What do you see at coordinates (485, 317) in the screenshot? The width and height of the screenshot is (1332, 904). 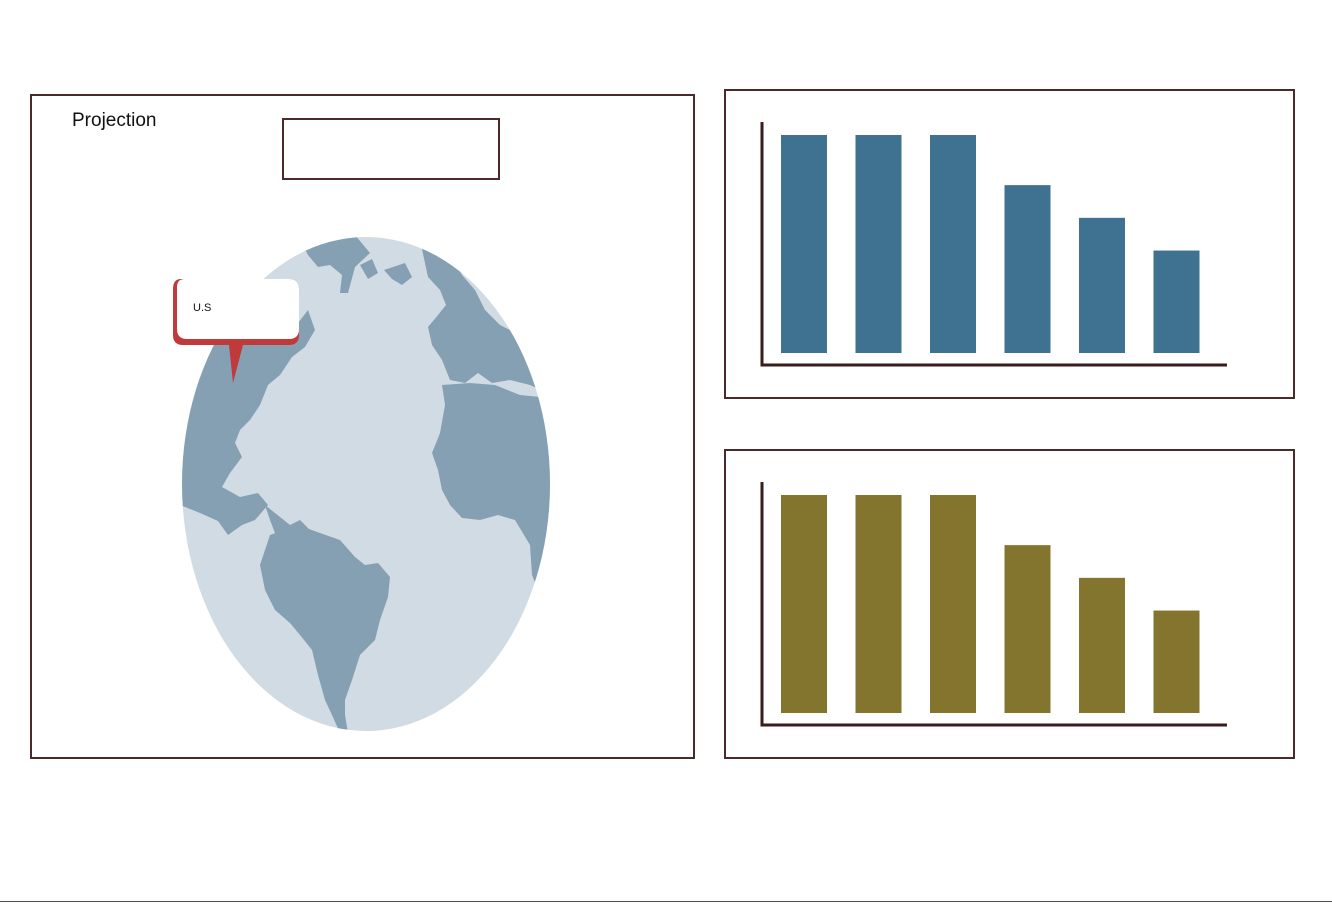 I see `europe-landmass` at bounding box center [485, 317].